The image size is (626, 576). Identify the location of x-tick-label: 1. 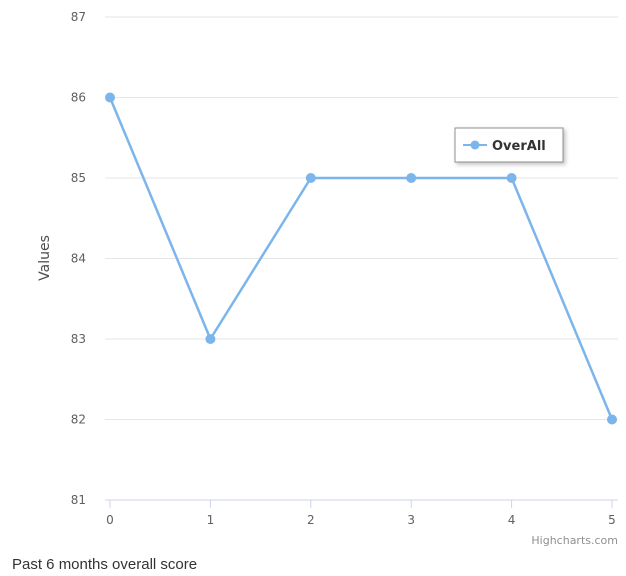
(211, 520).